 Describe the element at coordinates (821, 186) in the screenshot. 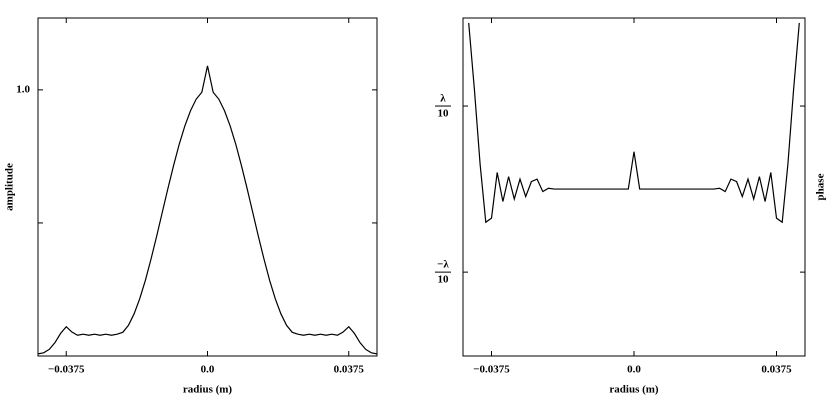

I see `y-axis-label: phase` at that location.